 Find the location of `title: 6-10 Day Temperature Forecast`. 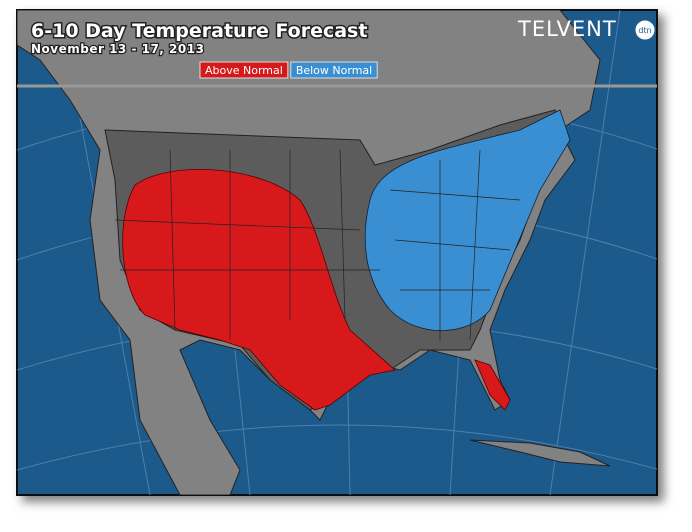

title: 6-10 Day Temperature Forecast is located at coordinates (199, 31).